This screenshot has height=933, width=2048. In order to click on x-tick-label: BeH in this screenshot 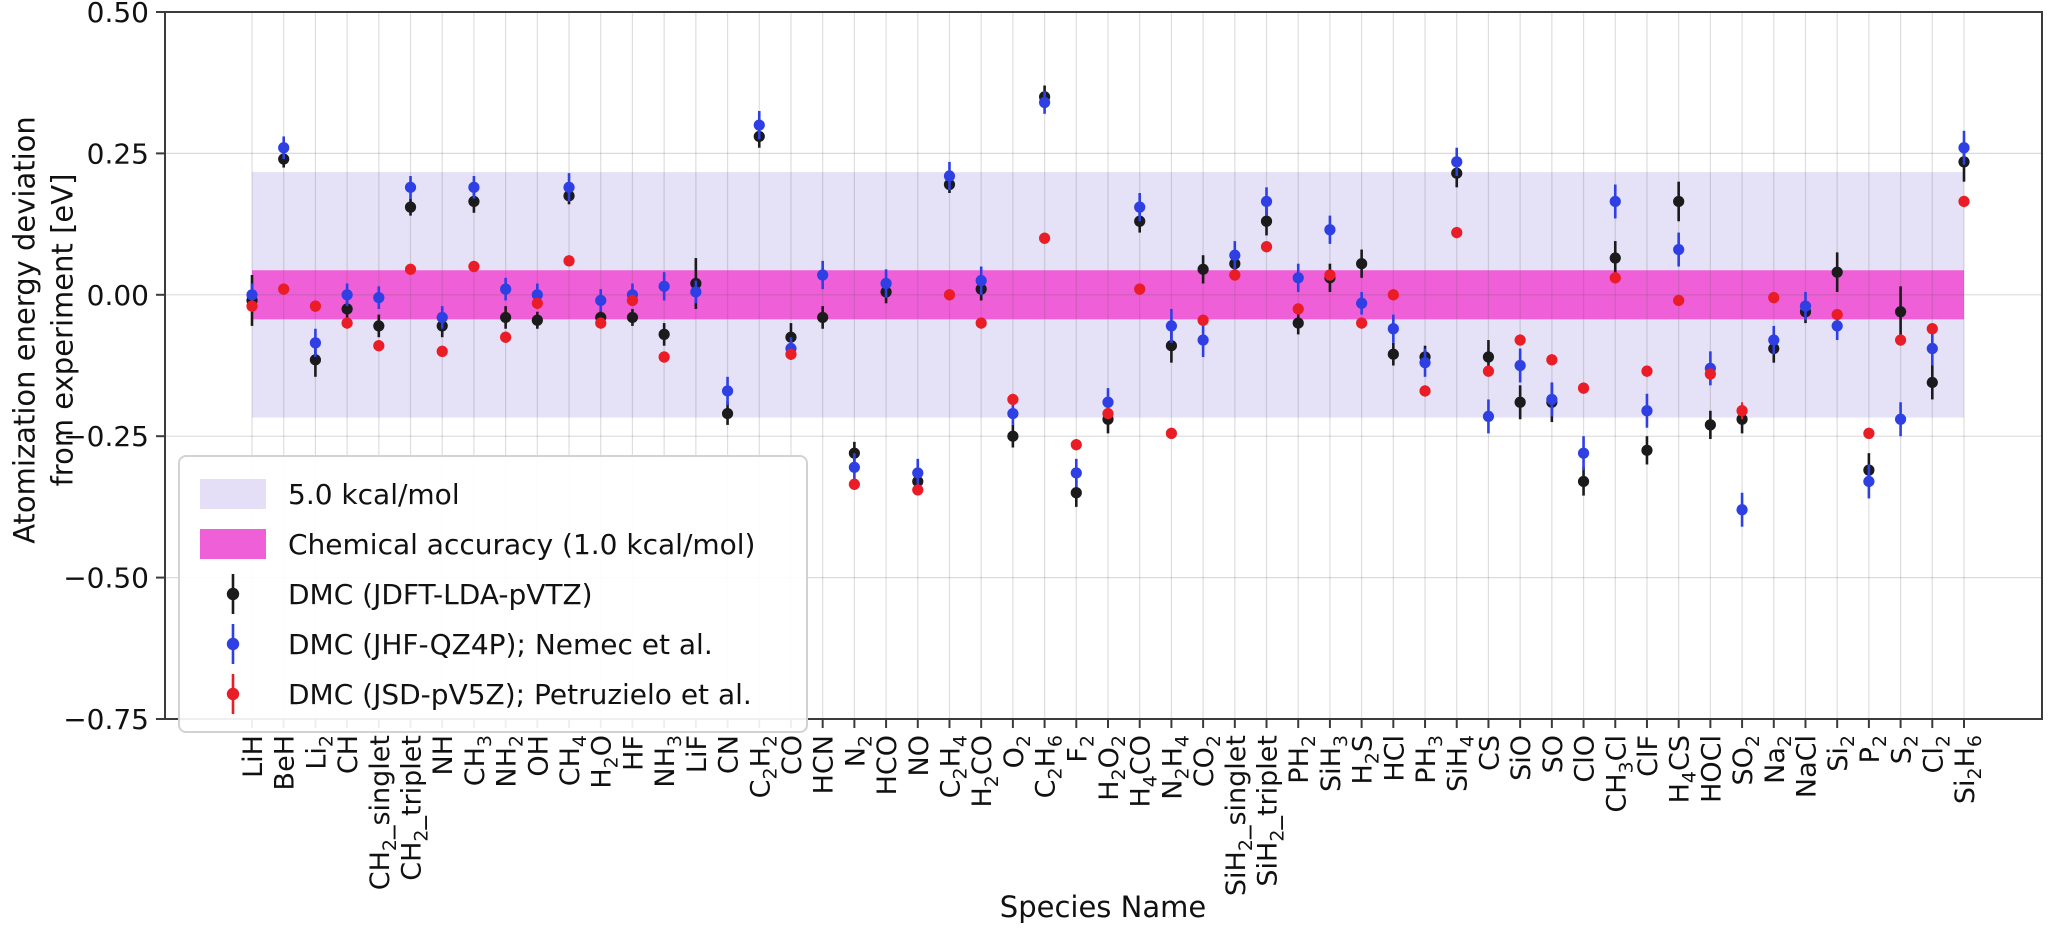, I will do `click(285, 762)`.